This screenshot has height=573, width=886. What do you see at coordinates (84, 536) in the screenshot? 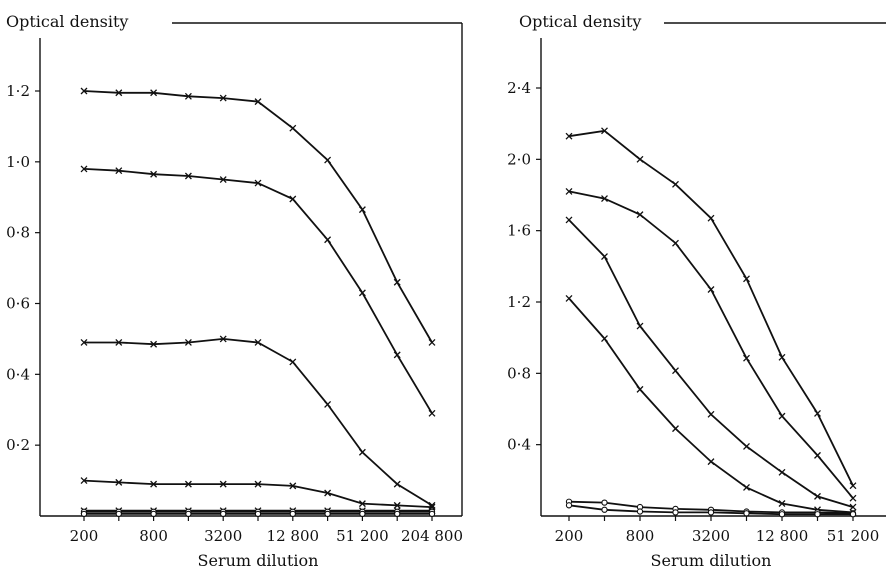
I see `left-x-tick-label: 200` at bounding box center [84, 536].